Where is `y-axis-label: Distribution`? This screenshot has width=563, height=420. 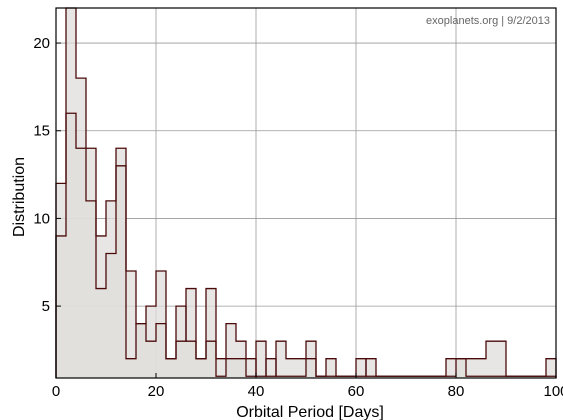 y-axis-label: Distribution is located at coordinates (19, 197).